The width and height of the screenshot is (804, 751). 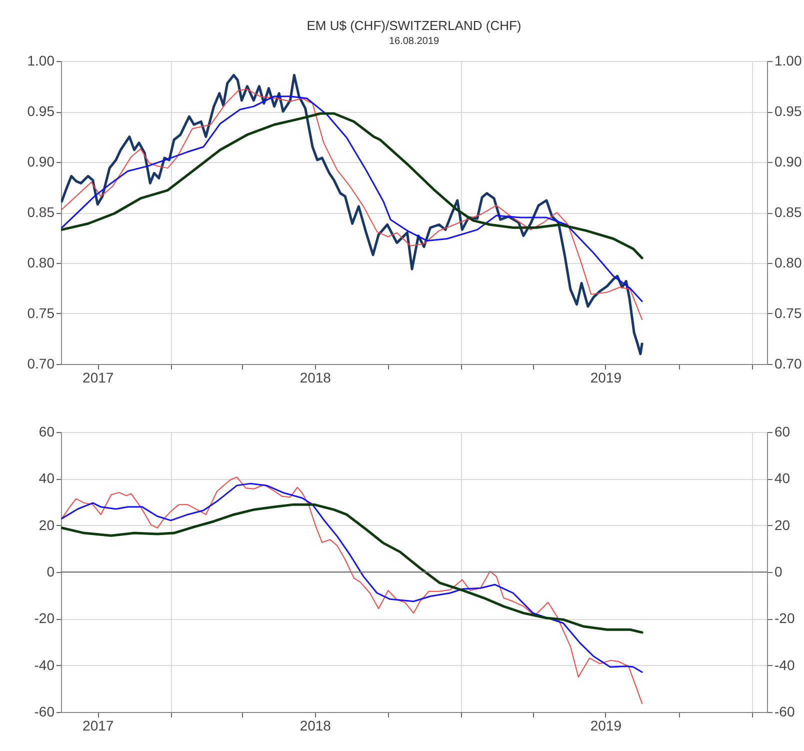 I want to click on y-tick-label: 0, so click(x=50, y=572).